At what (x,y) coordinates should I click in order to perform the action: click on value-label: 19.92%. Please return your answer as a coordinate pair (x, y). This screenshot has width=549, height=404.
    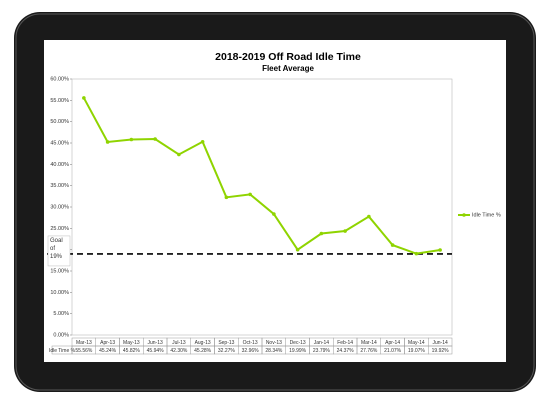
    Looking at the image, I should click on (441, 351).